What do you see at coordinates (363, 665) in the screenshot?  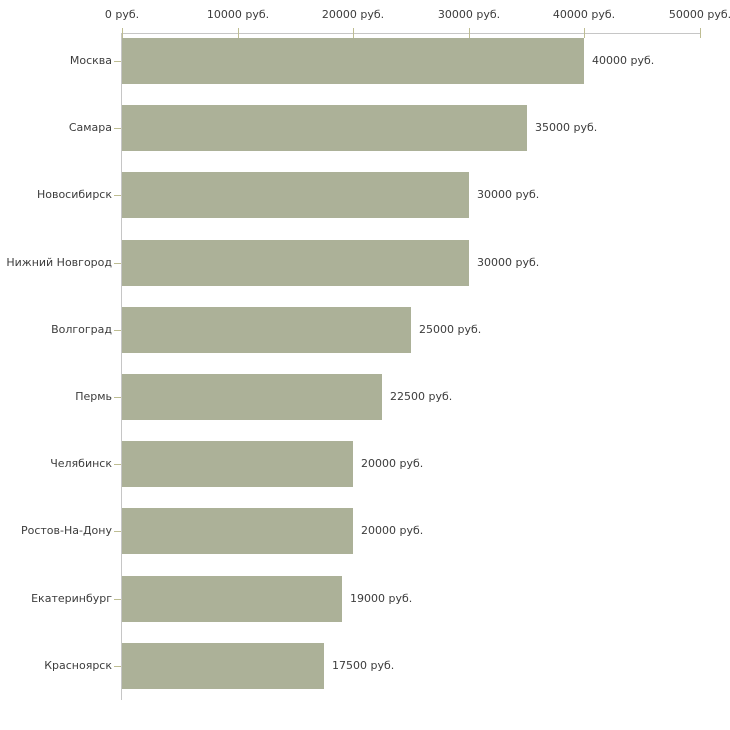 I see `value-label: 17500 руб.` at bounding box center [363, 665].